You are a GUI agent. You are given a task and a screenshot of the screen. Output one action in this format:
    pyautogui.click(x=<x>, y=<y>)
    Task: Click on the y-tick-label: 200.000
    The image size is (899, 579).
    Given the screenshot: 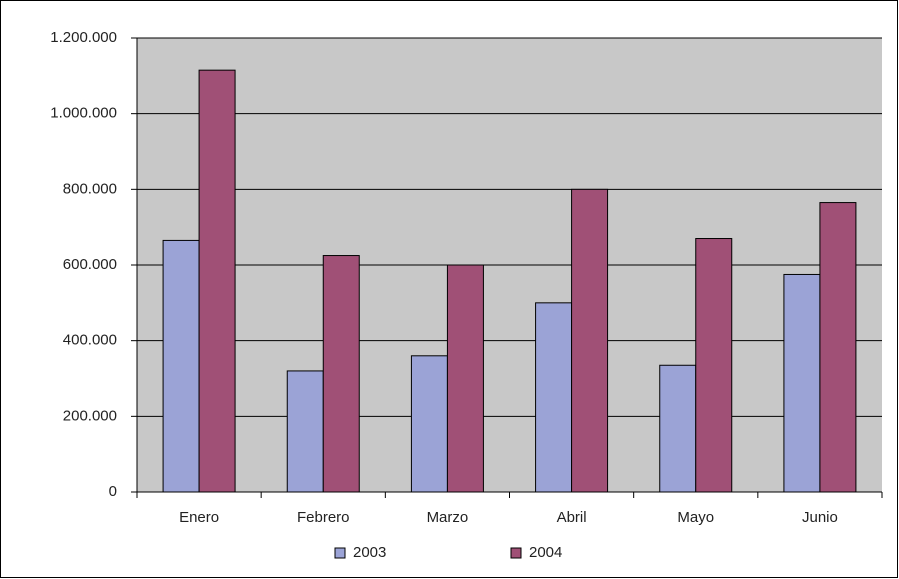 What is the action you would take?
    pyautogui.click(x=90, y=415)
    